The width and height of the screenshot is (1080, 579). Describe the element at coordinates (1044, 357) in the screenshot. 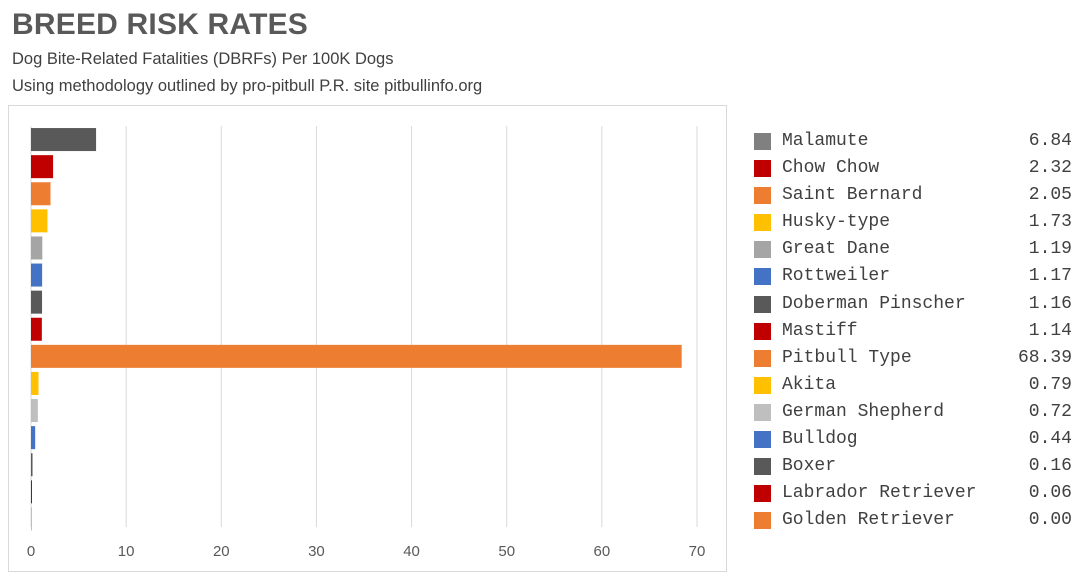

I see `legend-value: 68.39` at that location.